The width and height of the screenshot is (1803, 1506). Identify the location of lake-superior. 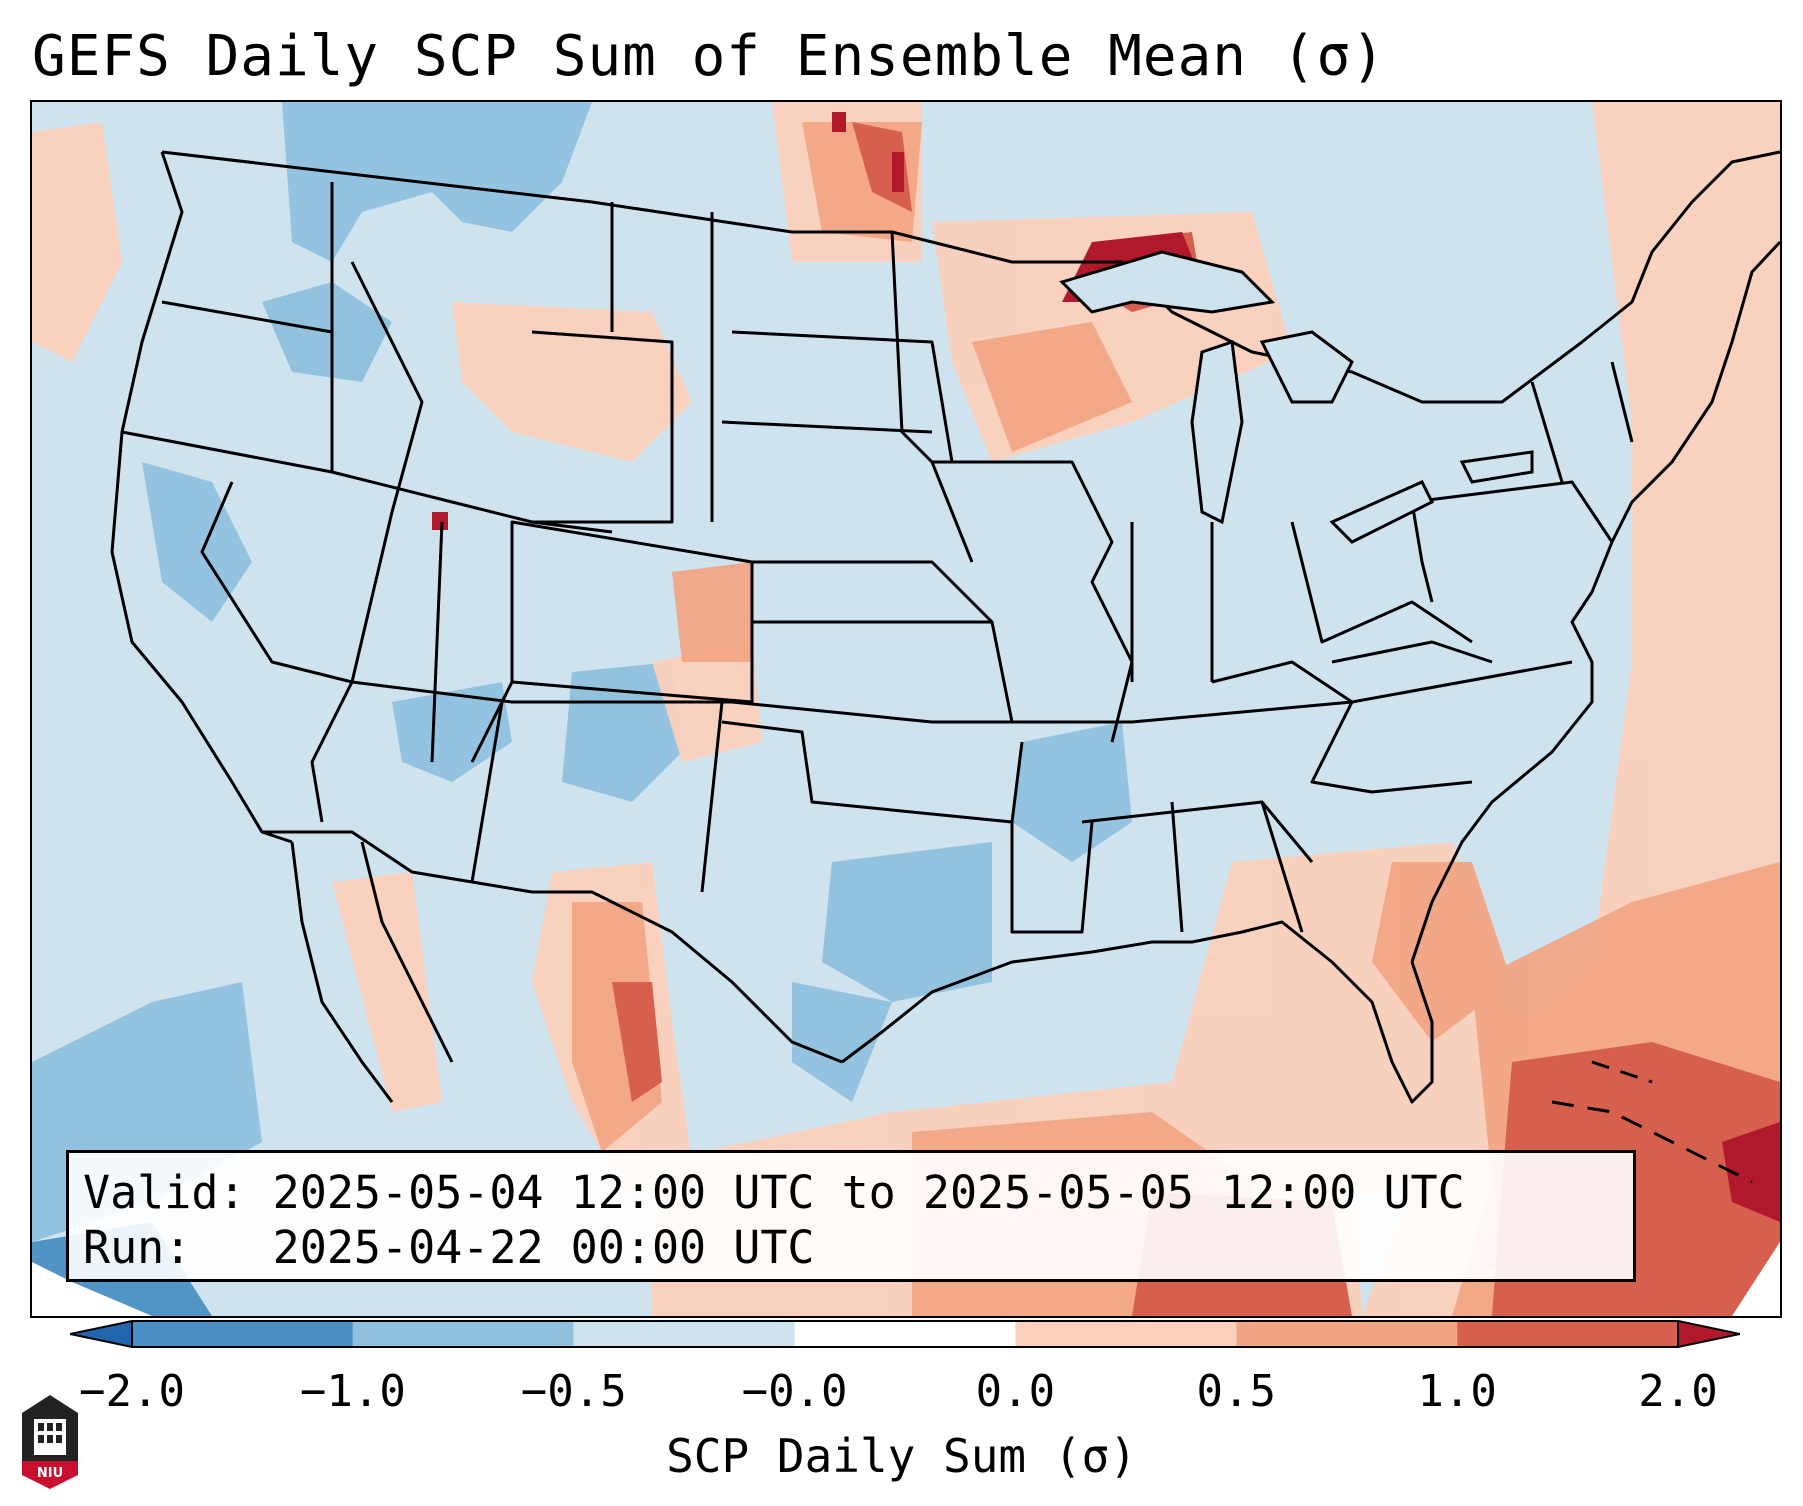
(1167, 282).